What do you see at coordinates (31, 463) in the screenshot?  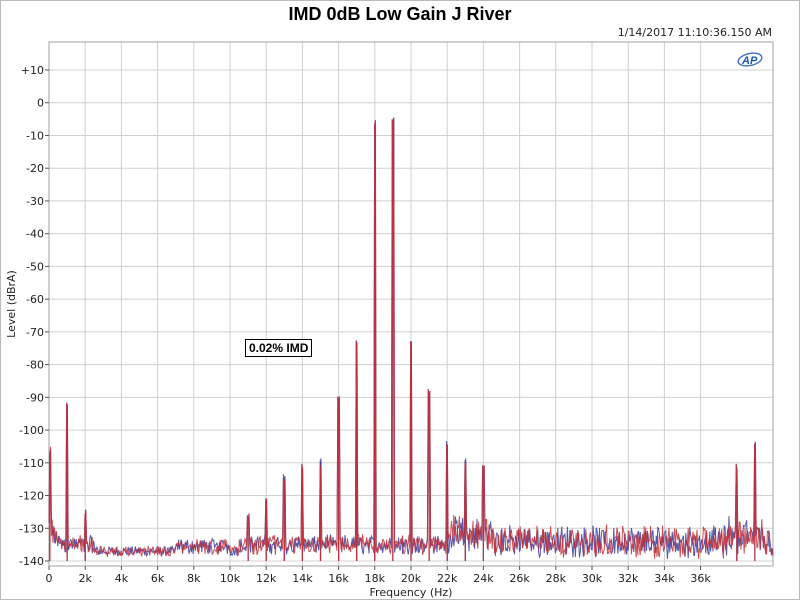 I see `y-tick-label: -110` at bounding box center [31, 463].